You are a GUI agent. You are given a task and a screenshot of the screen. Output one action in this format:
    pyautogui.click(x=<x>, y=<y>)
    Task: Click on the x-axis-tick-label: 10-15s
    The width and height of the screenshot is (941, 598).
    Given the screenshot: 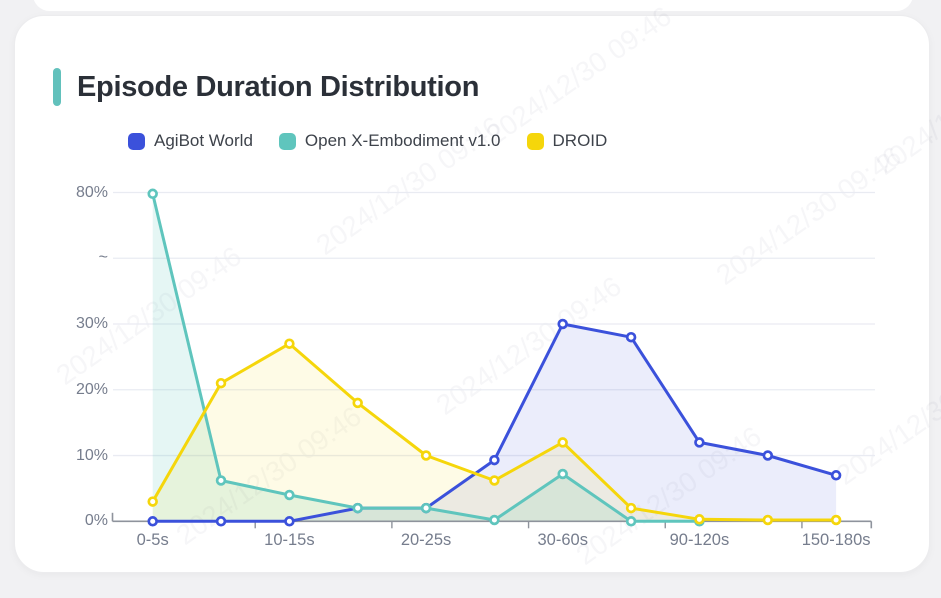 What is the action you would take?
    pyautogui.click(x=289, y=540)
    